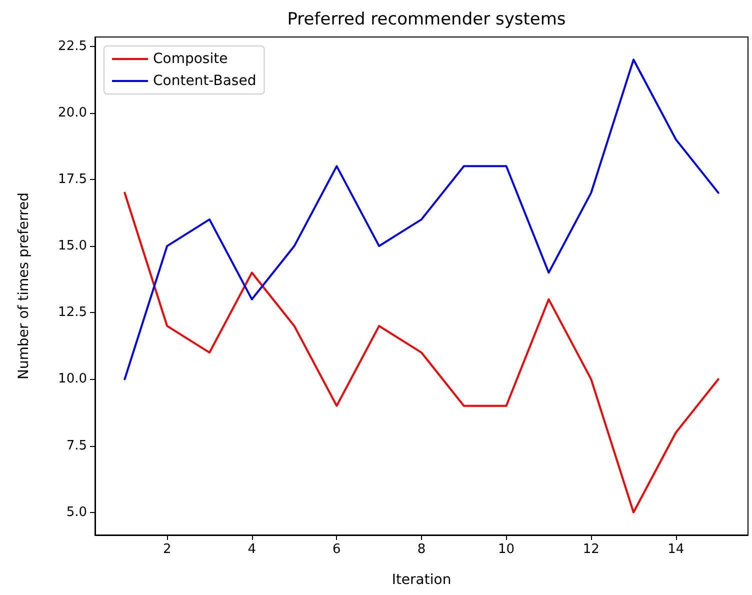  What do you see at coordinates (252, 549) in the screenshot?
I see `x-tick-label: 4` at bounding box center [252, 549].